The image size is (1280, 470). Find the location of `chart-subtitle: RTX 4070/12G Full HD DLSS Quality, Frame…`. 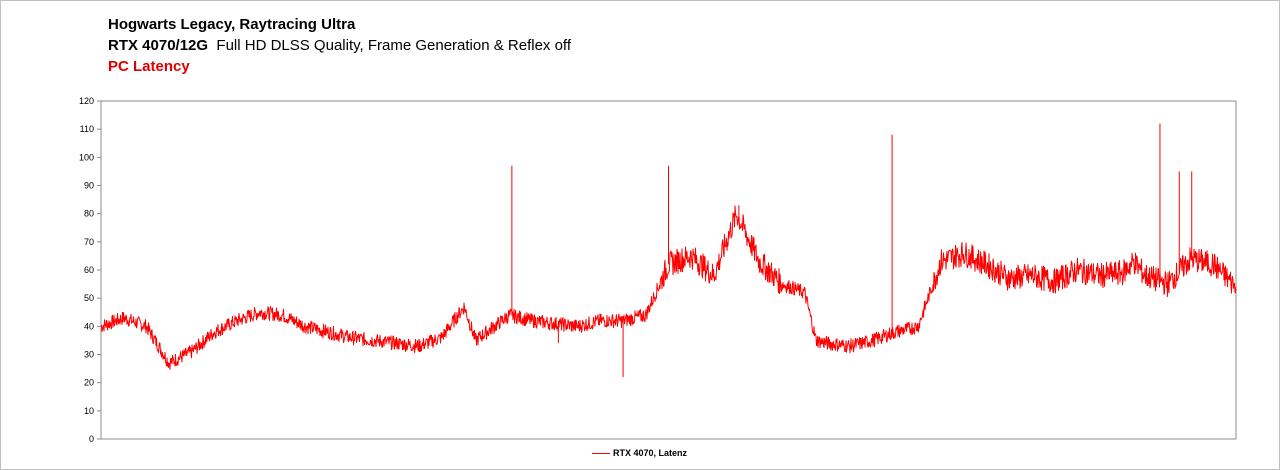

chart-subtitle: RTX 4070/12G Full HD DLSS Quality, Frame… is located at coordinates (339, 45).